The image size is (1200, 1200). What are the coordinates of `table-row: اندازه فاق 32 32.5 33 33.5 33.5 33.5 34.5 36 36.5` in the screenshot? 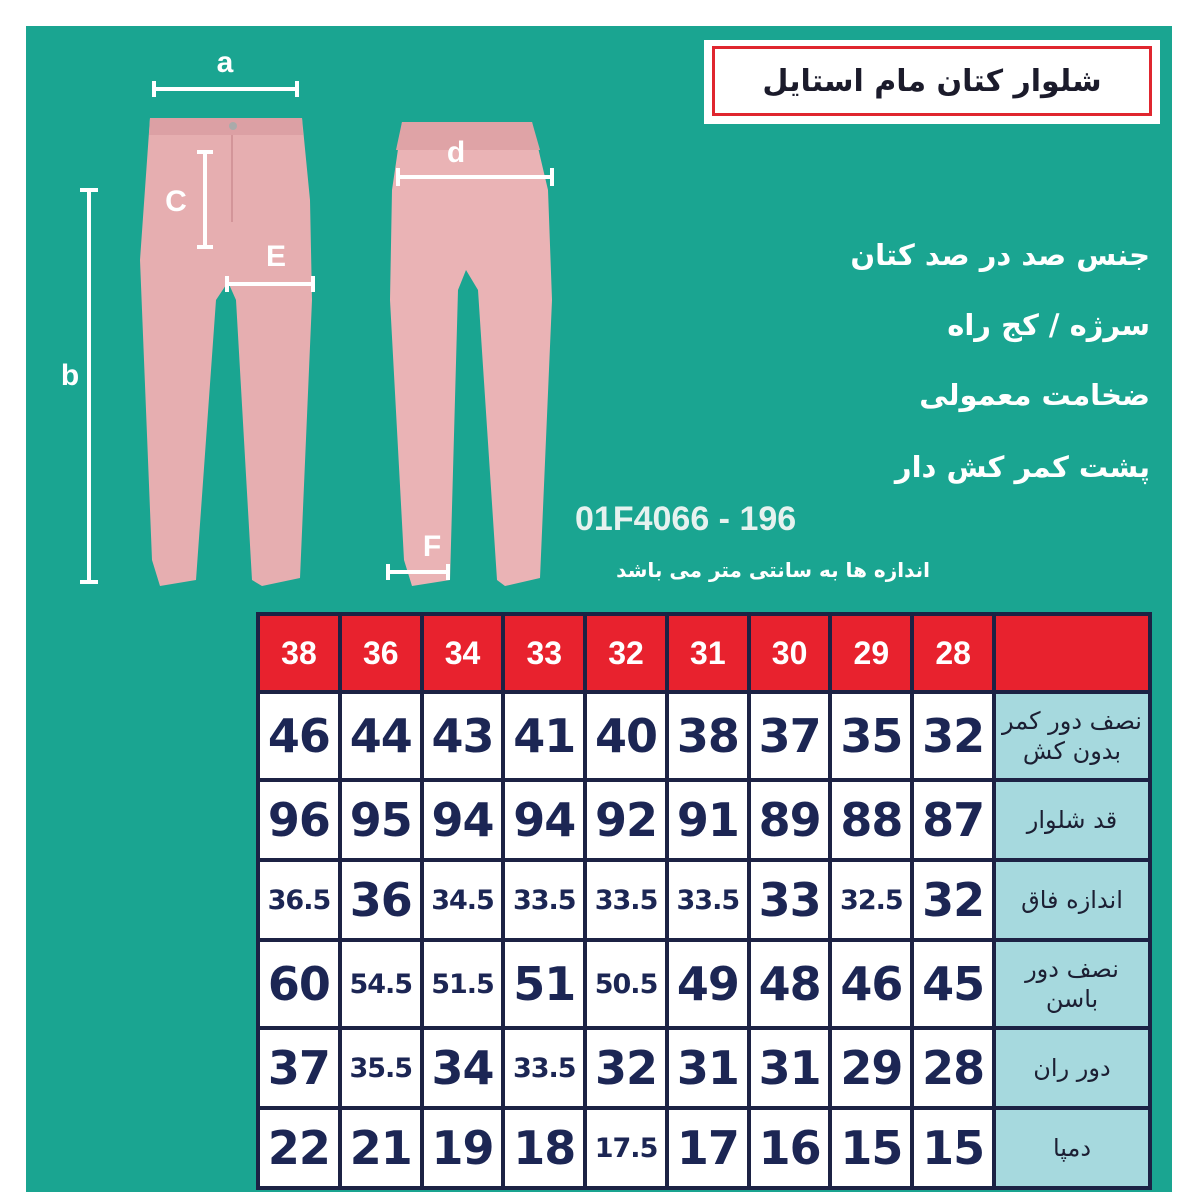 It's located at (704, 900).